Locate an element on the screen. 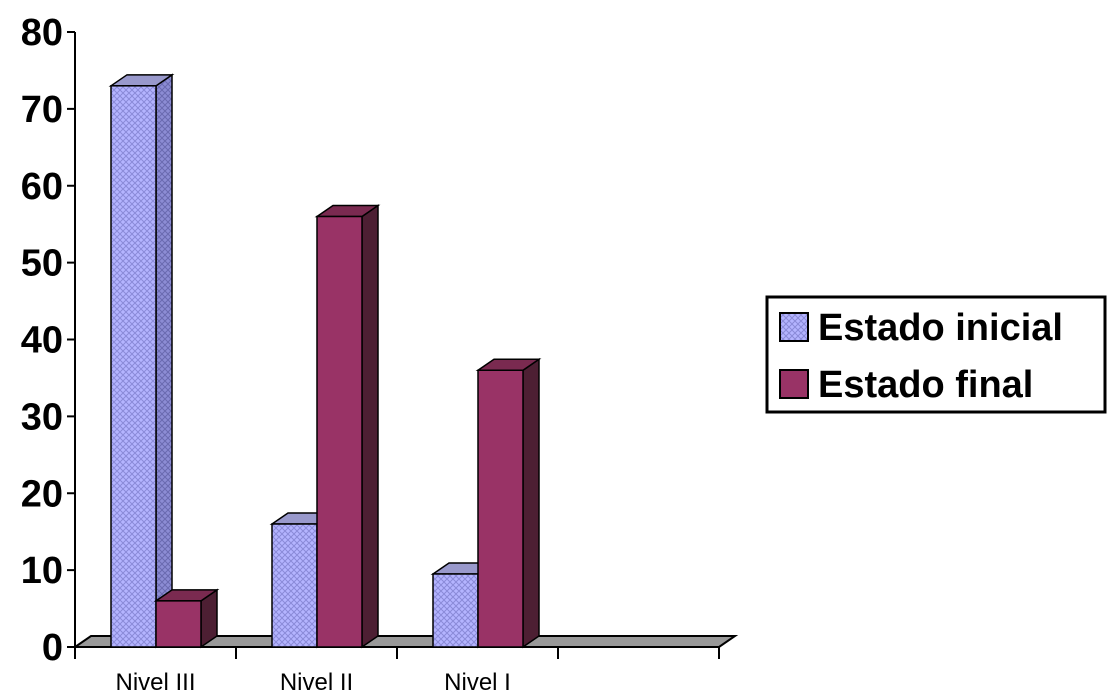  legend: Estado inicial Estado final is located at coordinates (936, 354).